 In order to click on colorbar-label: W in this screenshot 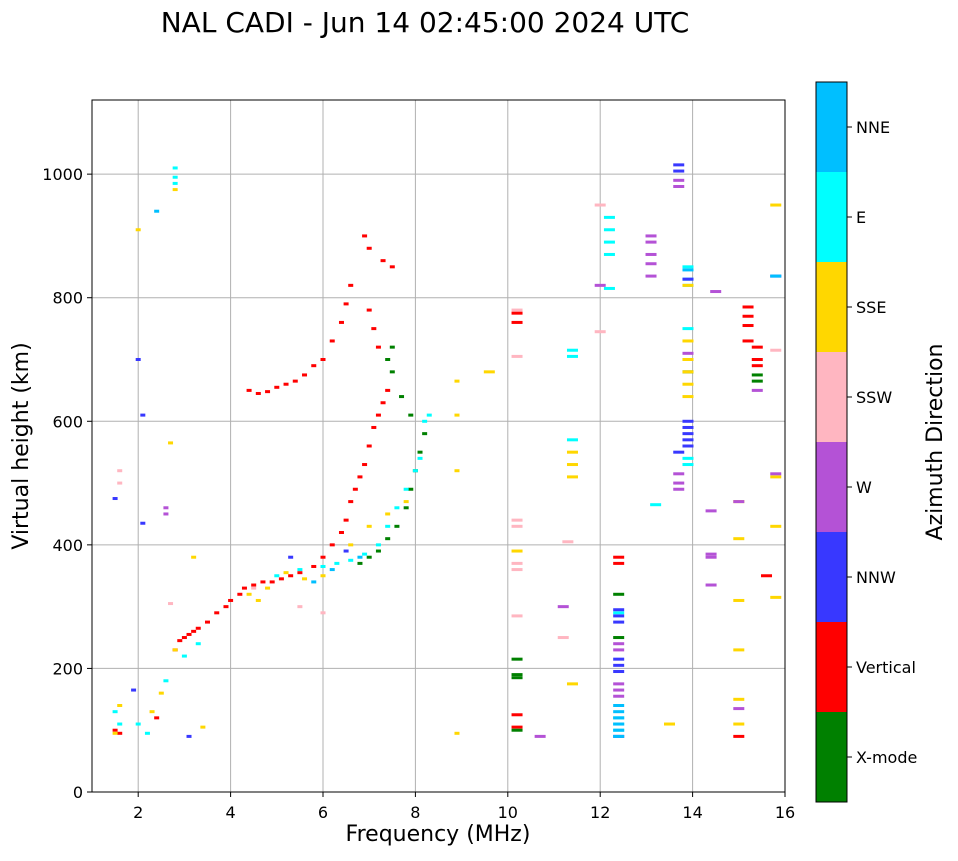, I will do `click(864, 487)`.